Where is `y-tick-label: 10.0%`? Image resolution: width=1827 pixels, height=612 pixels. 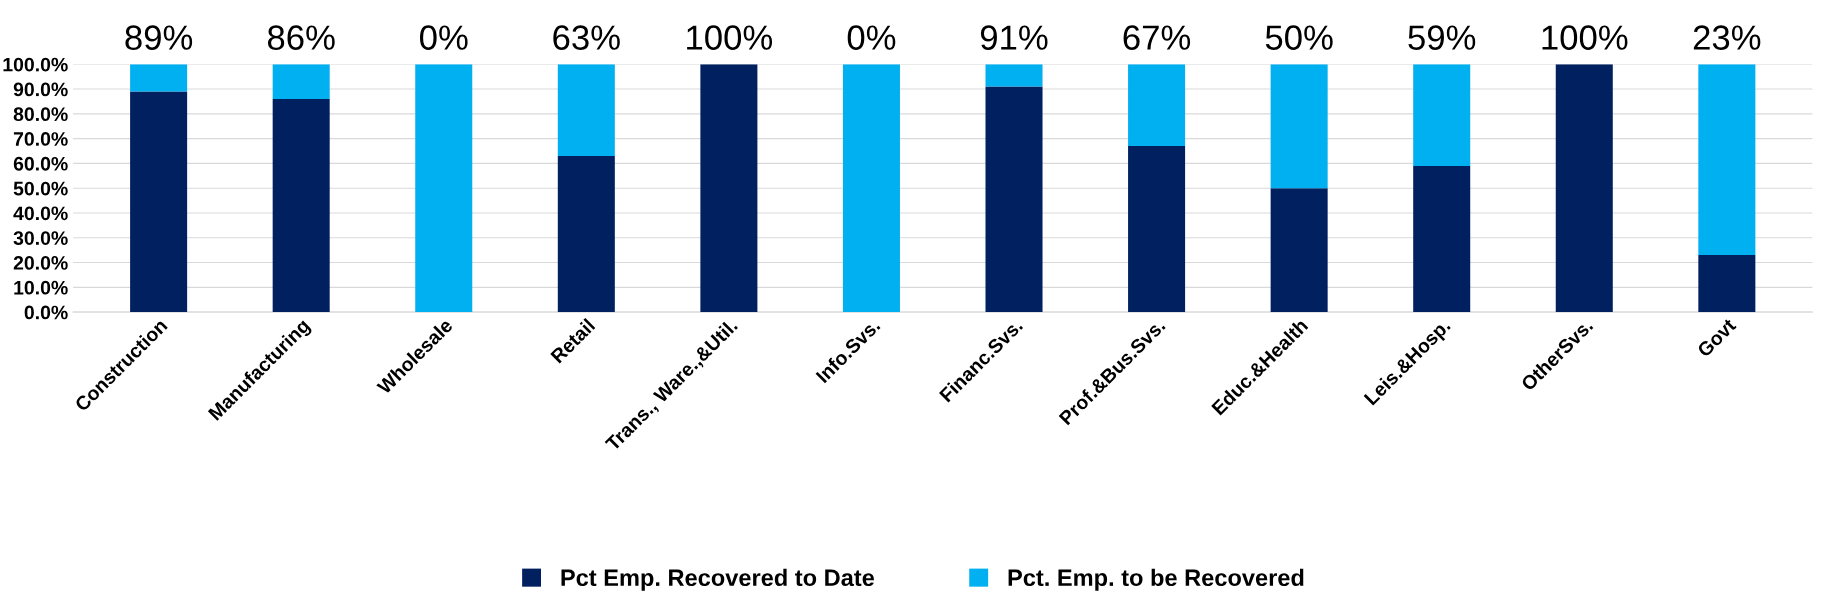 y-tick-label: 10.0% is located at coordinates (41, 287).